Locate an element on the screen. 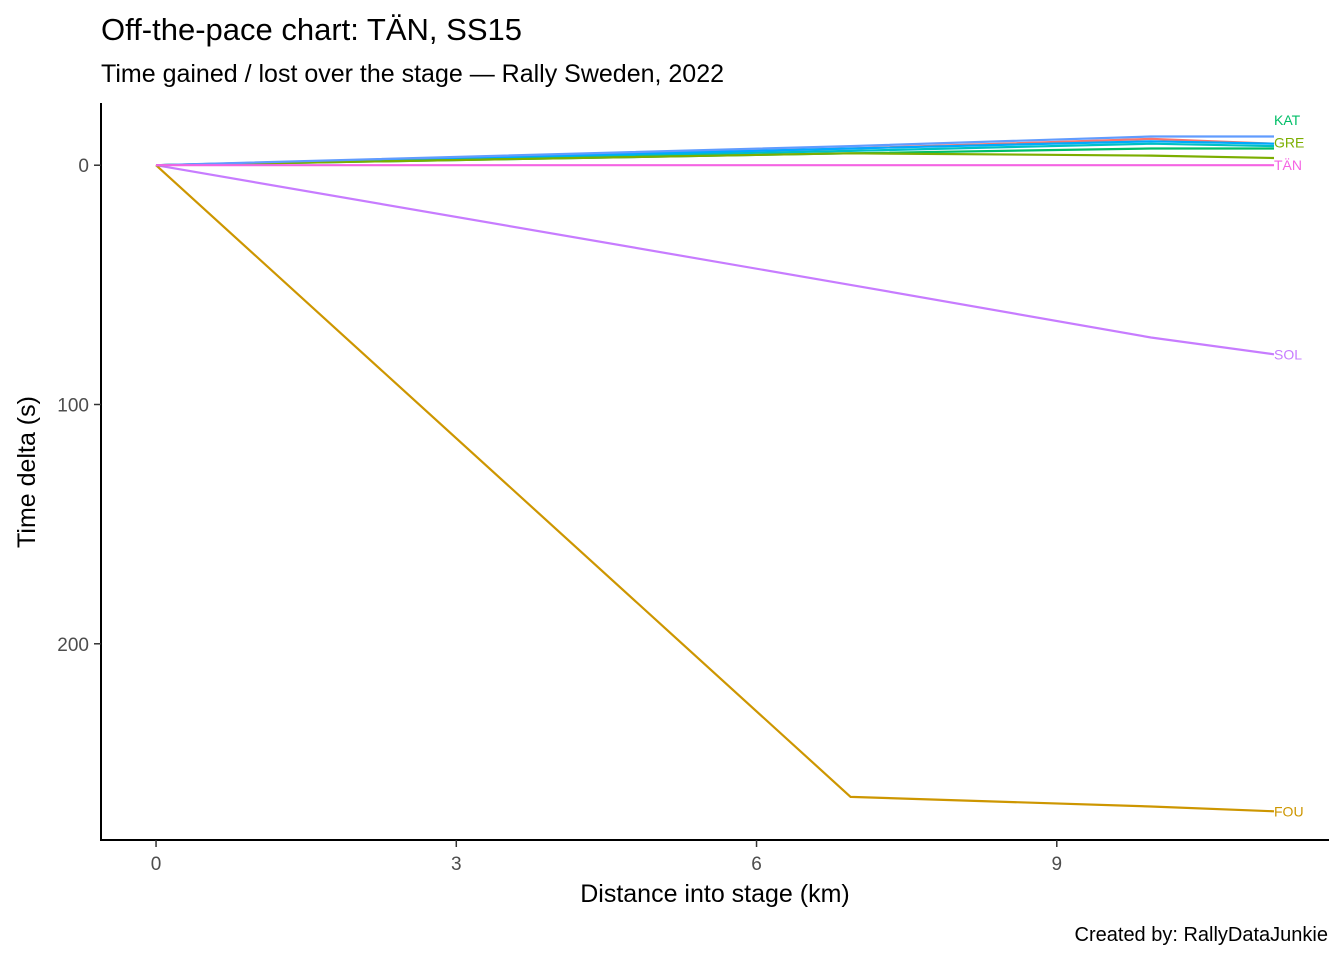  end-label-gre: GRE is located at coordinates (1289, 143).